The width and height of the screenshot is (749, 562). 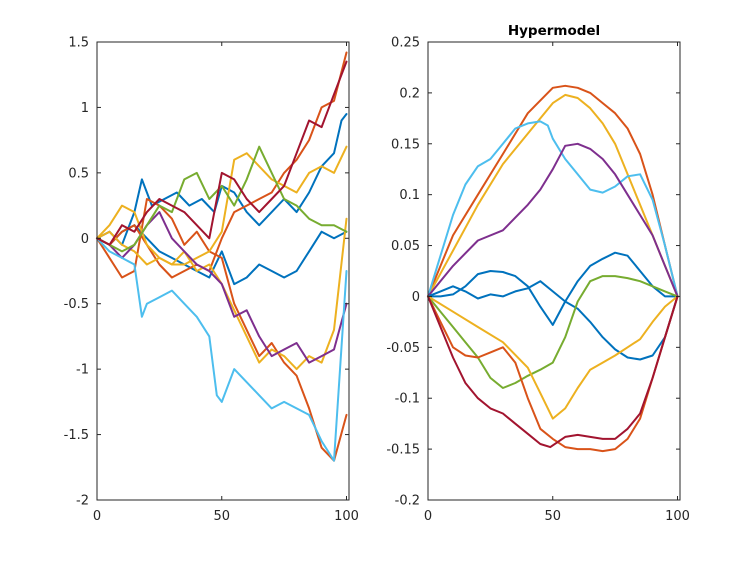 I want to click on y-tick-label: -2, so click(x=82, y=501).